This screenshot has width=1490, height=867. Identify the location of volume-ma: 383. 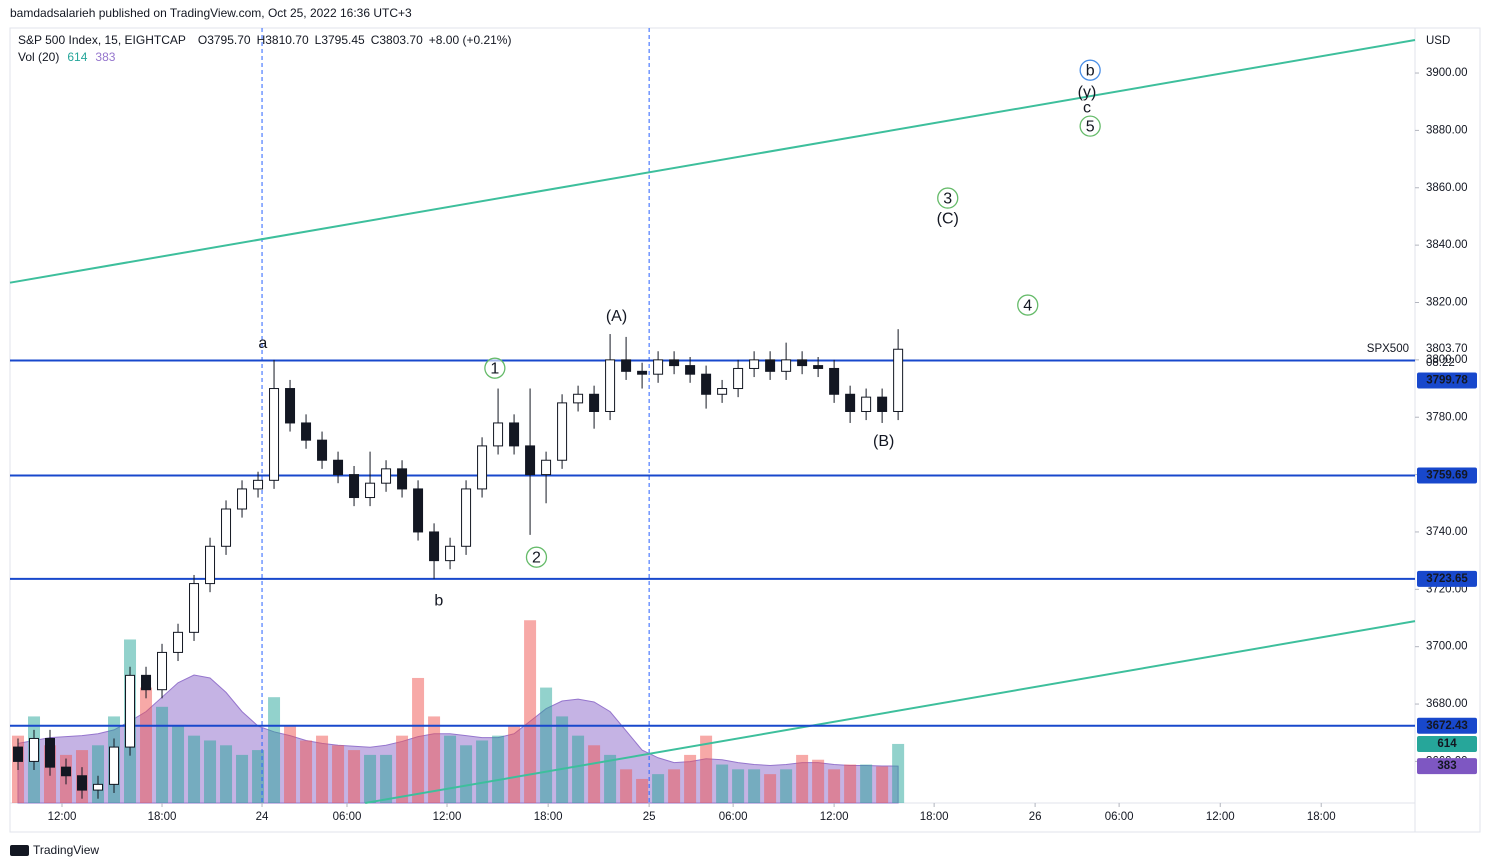
(105, 57).